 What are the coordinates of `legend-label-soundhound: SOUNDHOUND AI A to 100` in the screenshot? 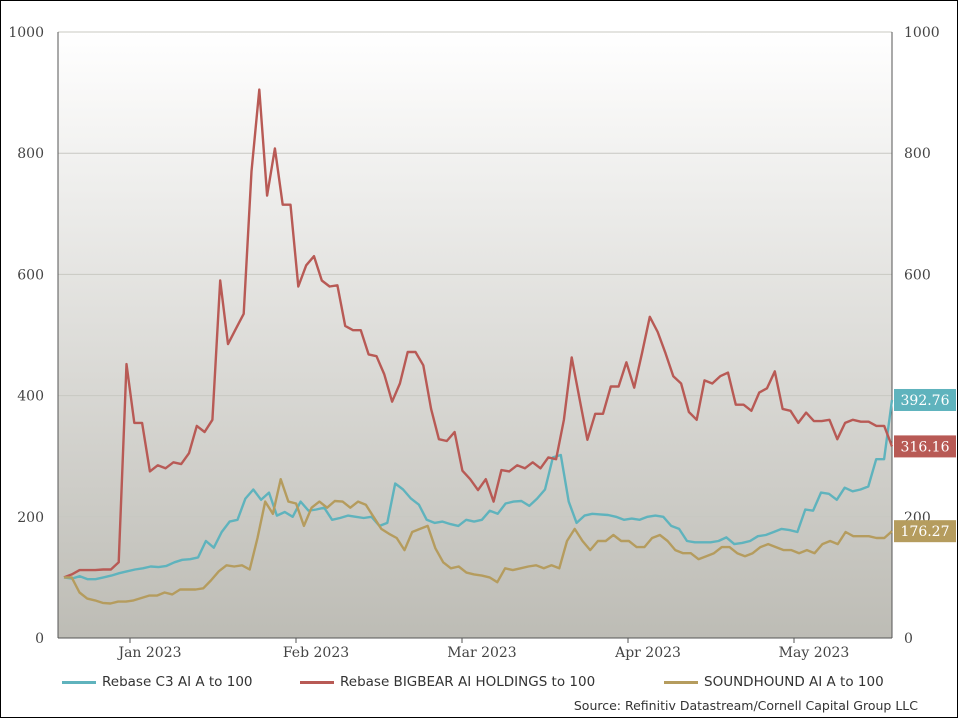 It's located at (794, 682).